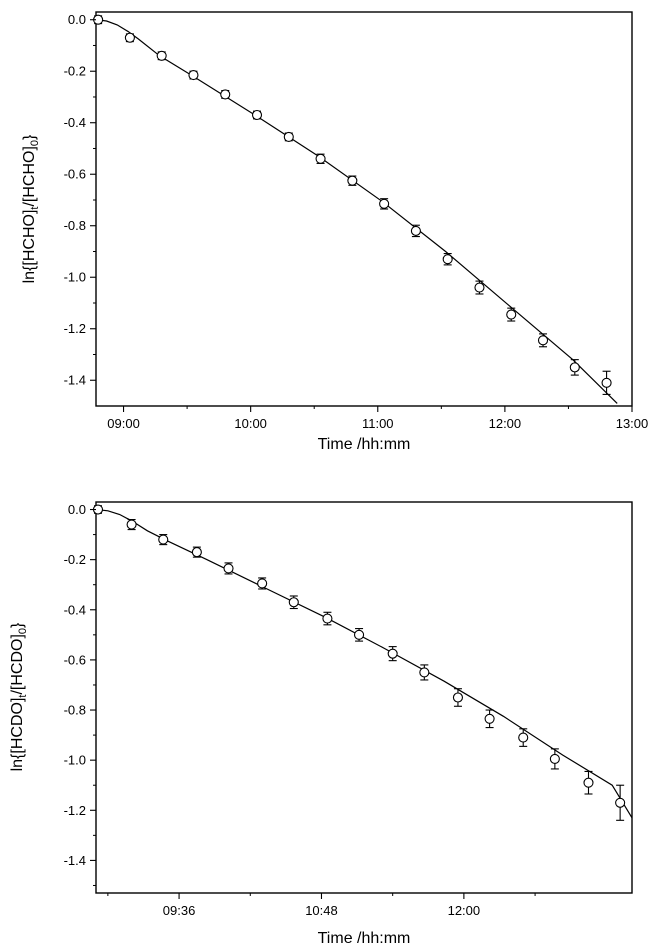 The width and height of the screenshot is (652, 952). Describe the element at coordinates (19, 696) in the screenshot. I see `y-axis-title: ln{[HCDO]t/[HCDO]0}` at that location.